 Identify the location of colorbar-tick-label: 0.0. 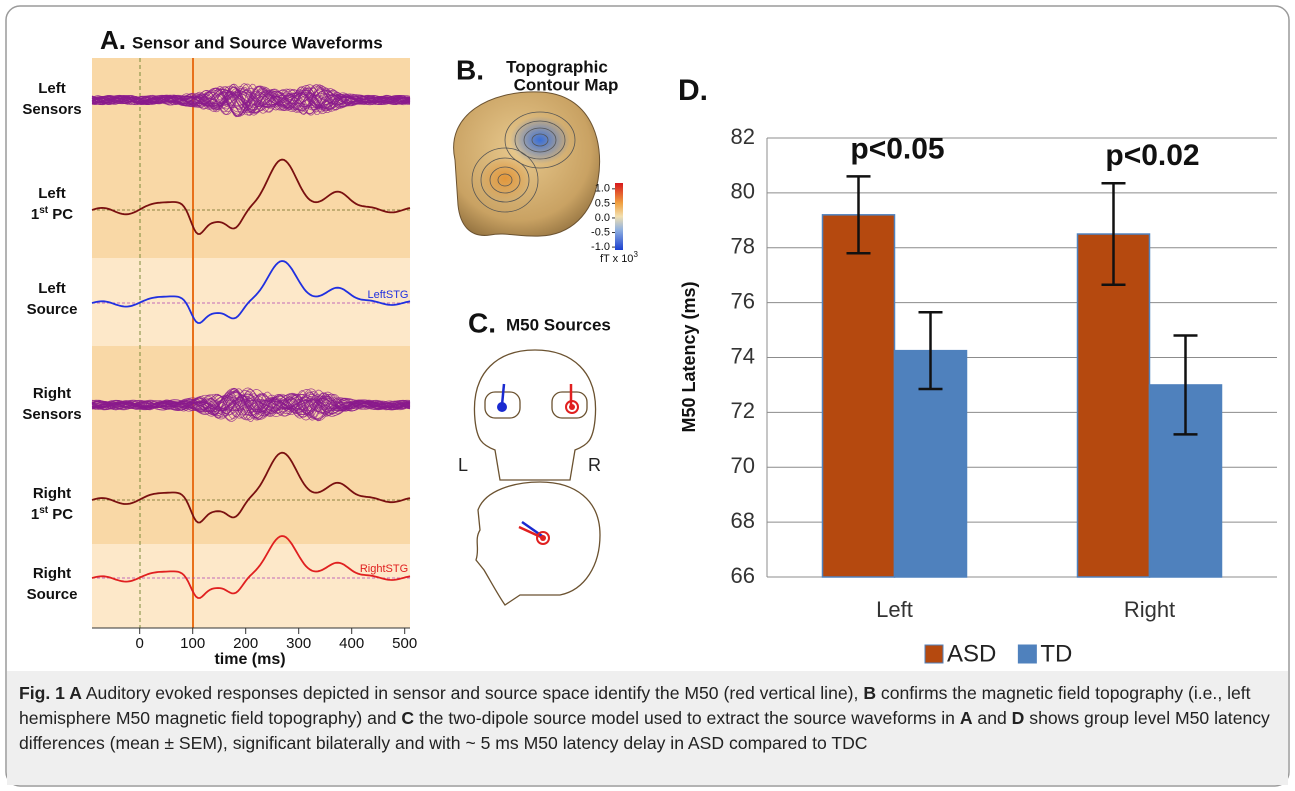
(602, 218).